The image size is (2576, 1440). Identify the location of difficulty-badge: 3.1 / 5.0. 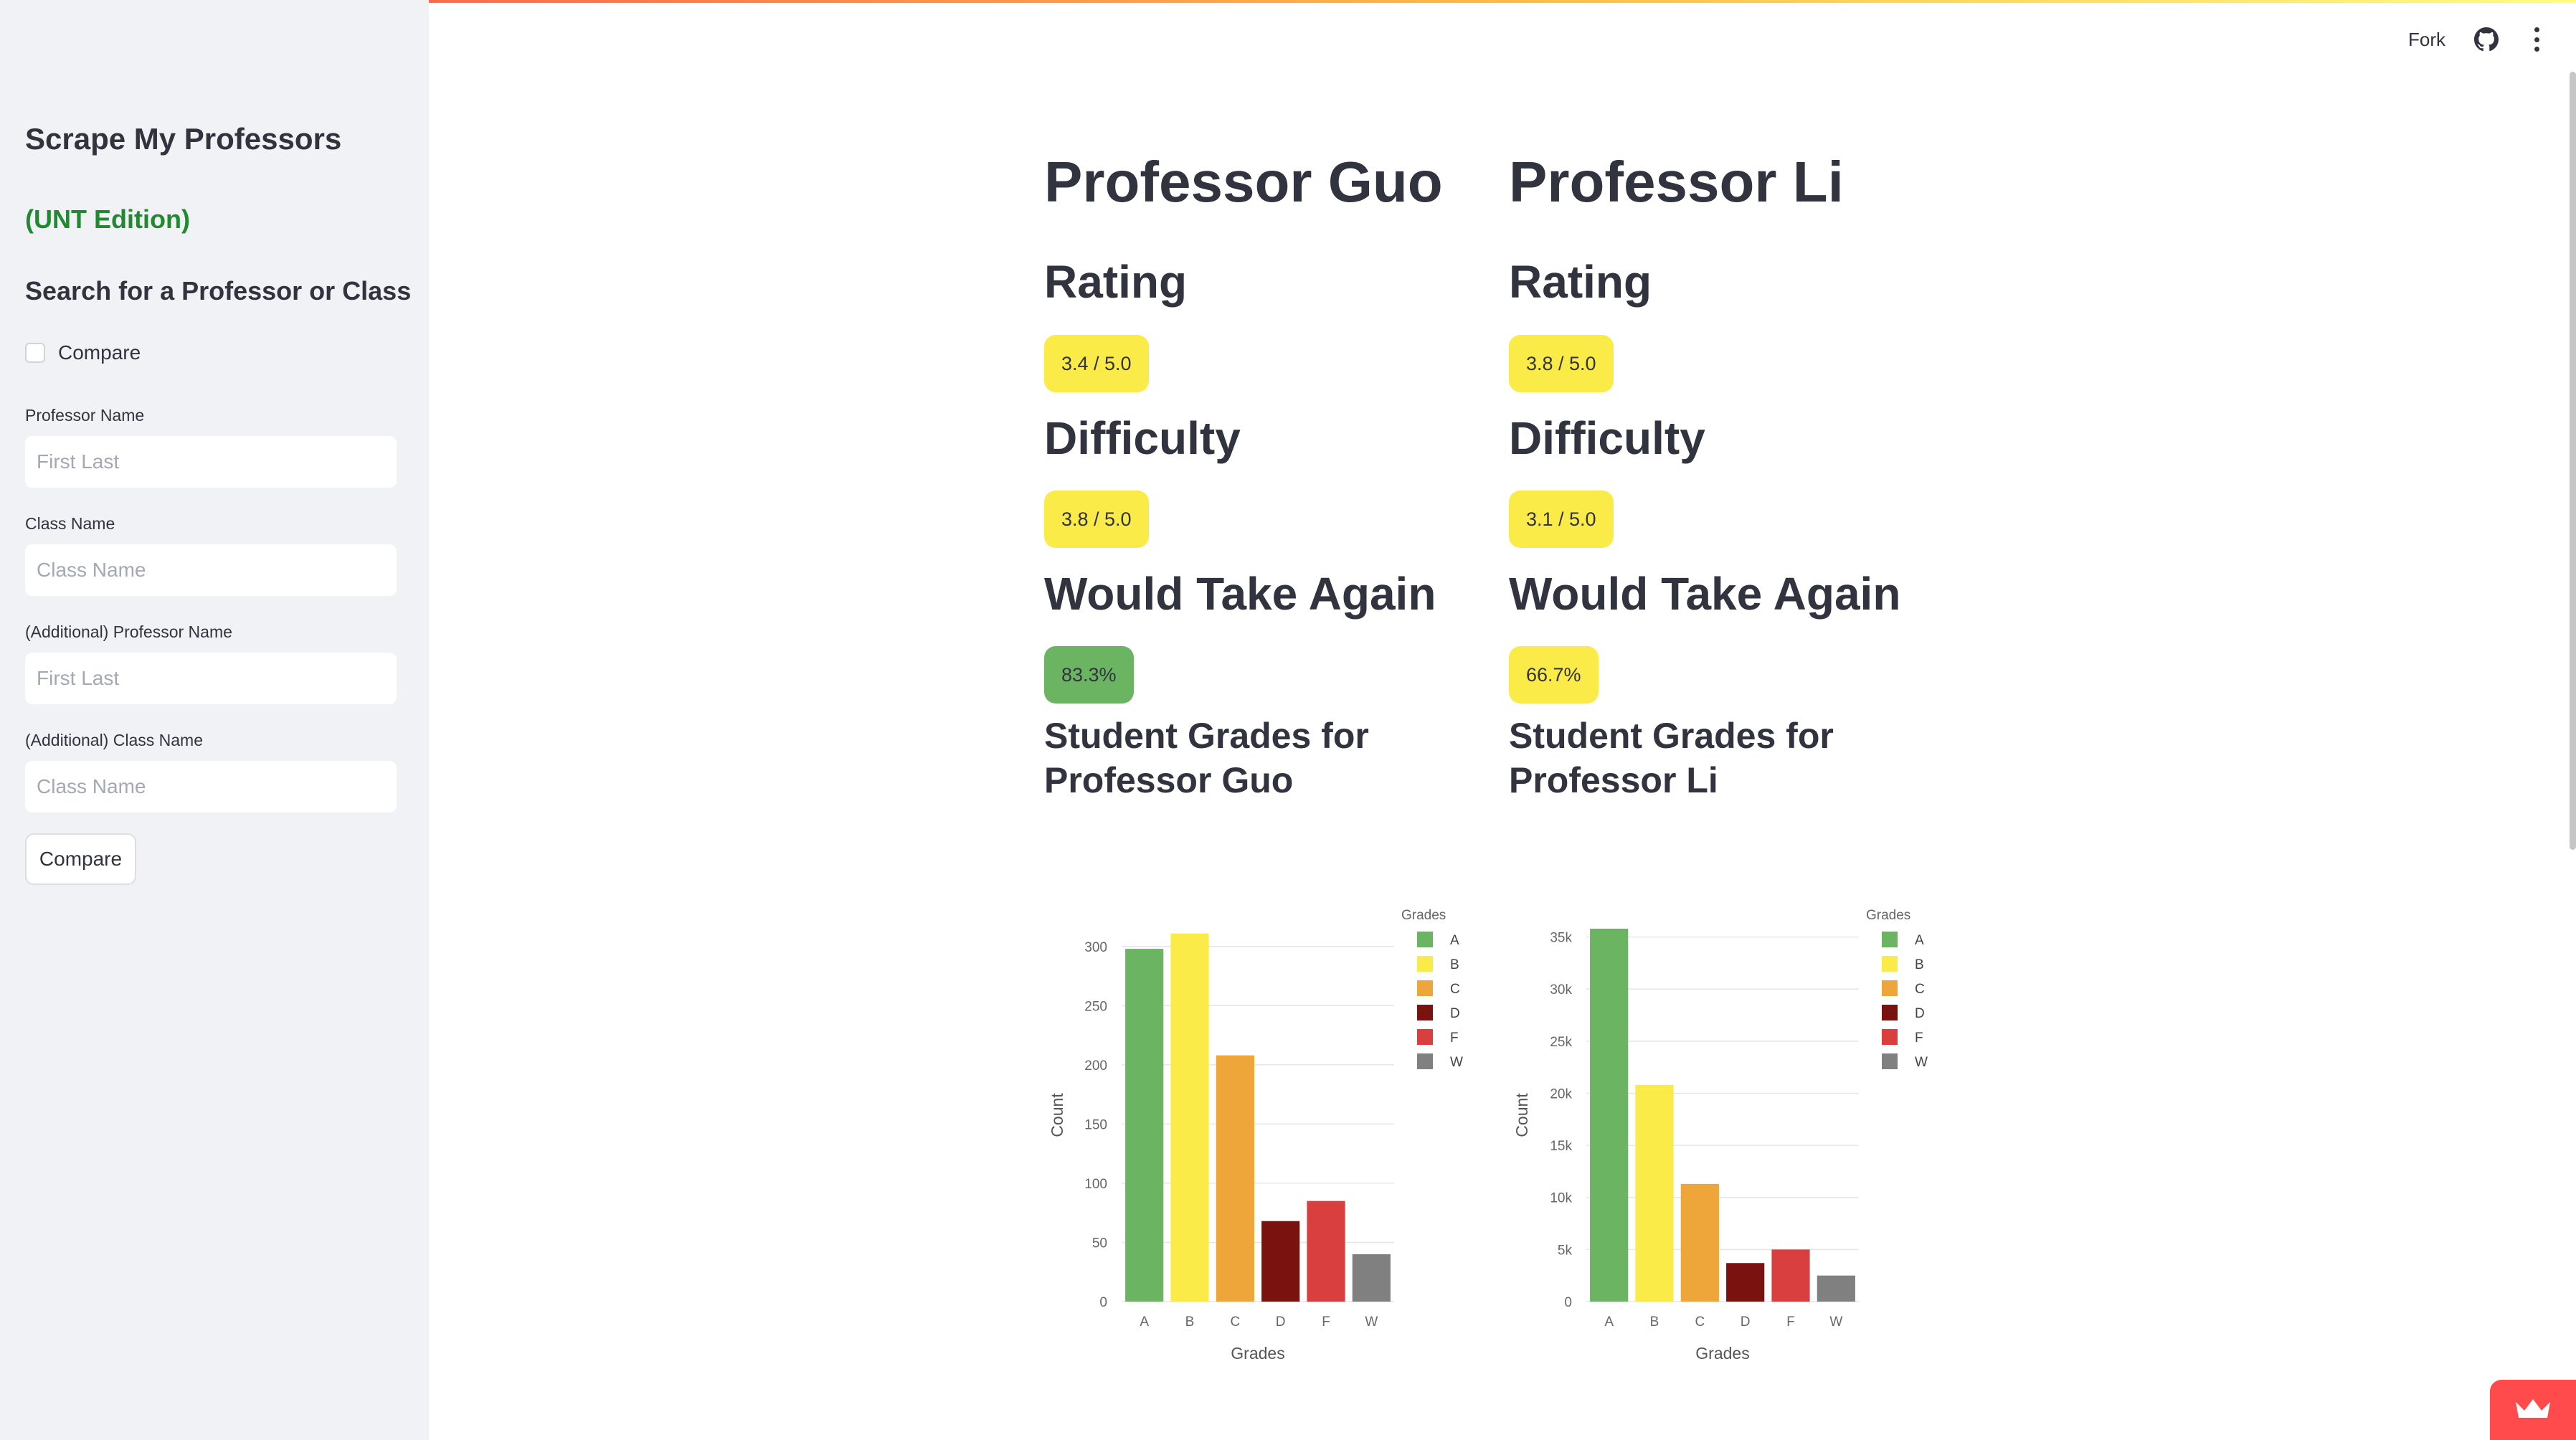
(1561, 519).